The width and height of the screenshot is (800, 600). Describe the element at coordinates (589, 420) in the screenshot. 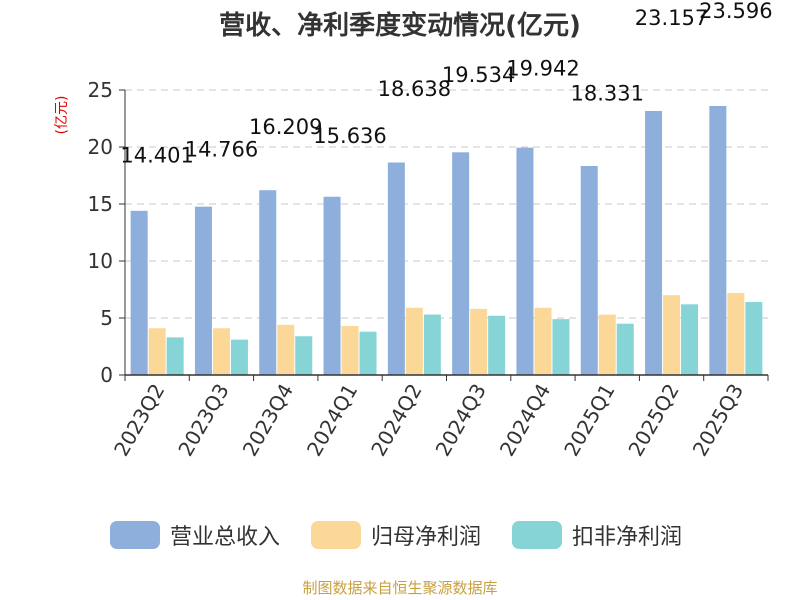

I see `x-tick-label: 2025Q1` at that location.